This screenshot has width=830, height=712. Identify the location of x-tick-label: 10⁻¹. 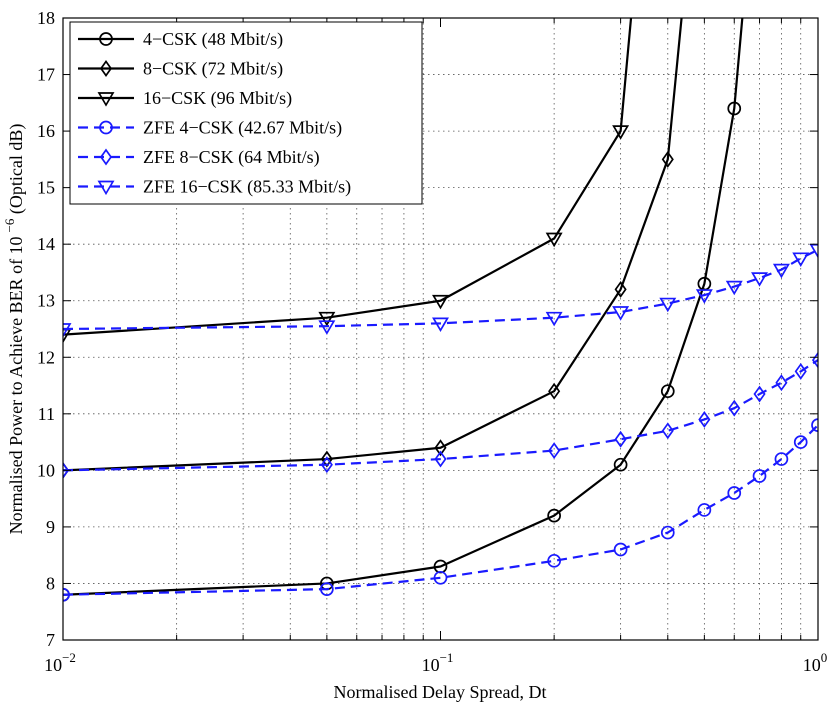
(438, 662).